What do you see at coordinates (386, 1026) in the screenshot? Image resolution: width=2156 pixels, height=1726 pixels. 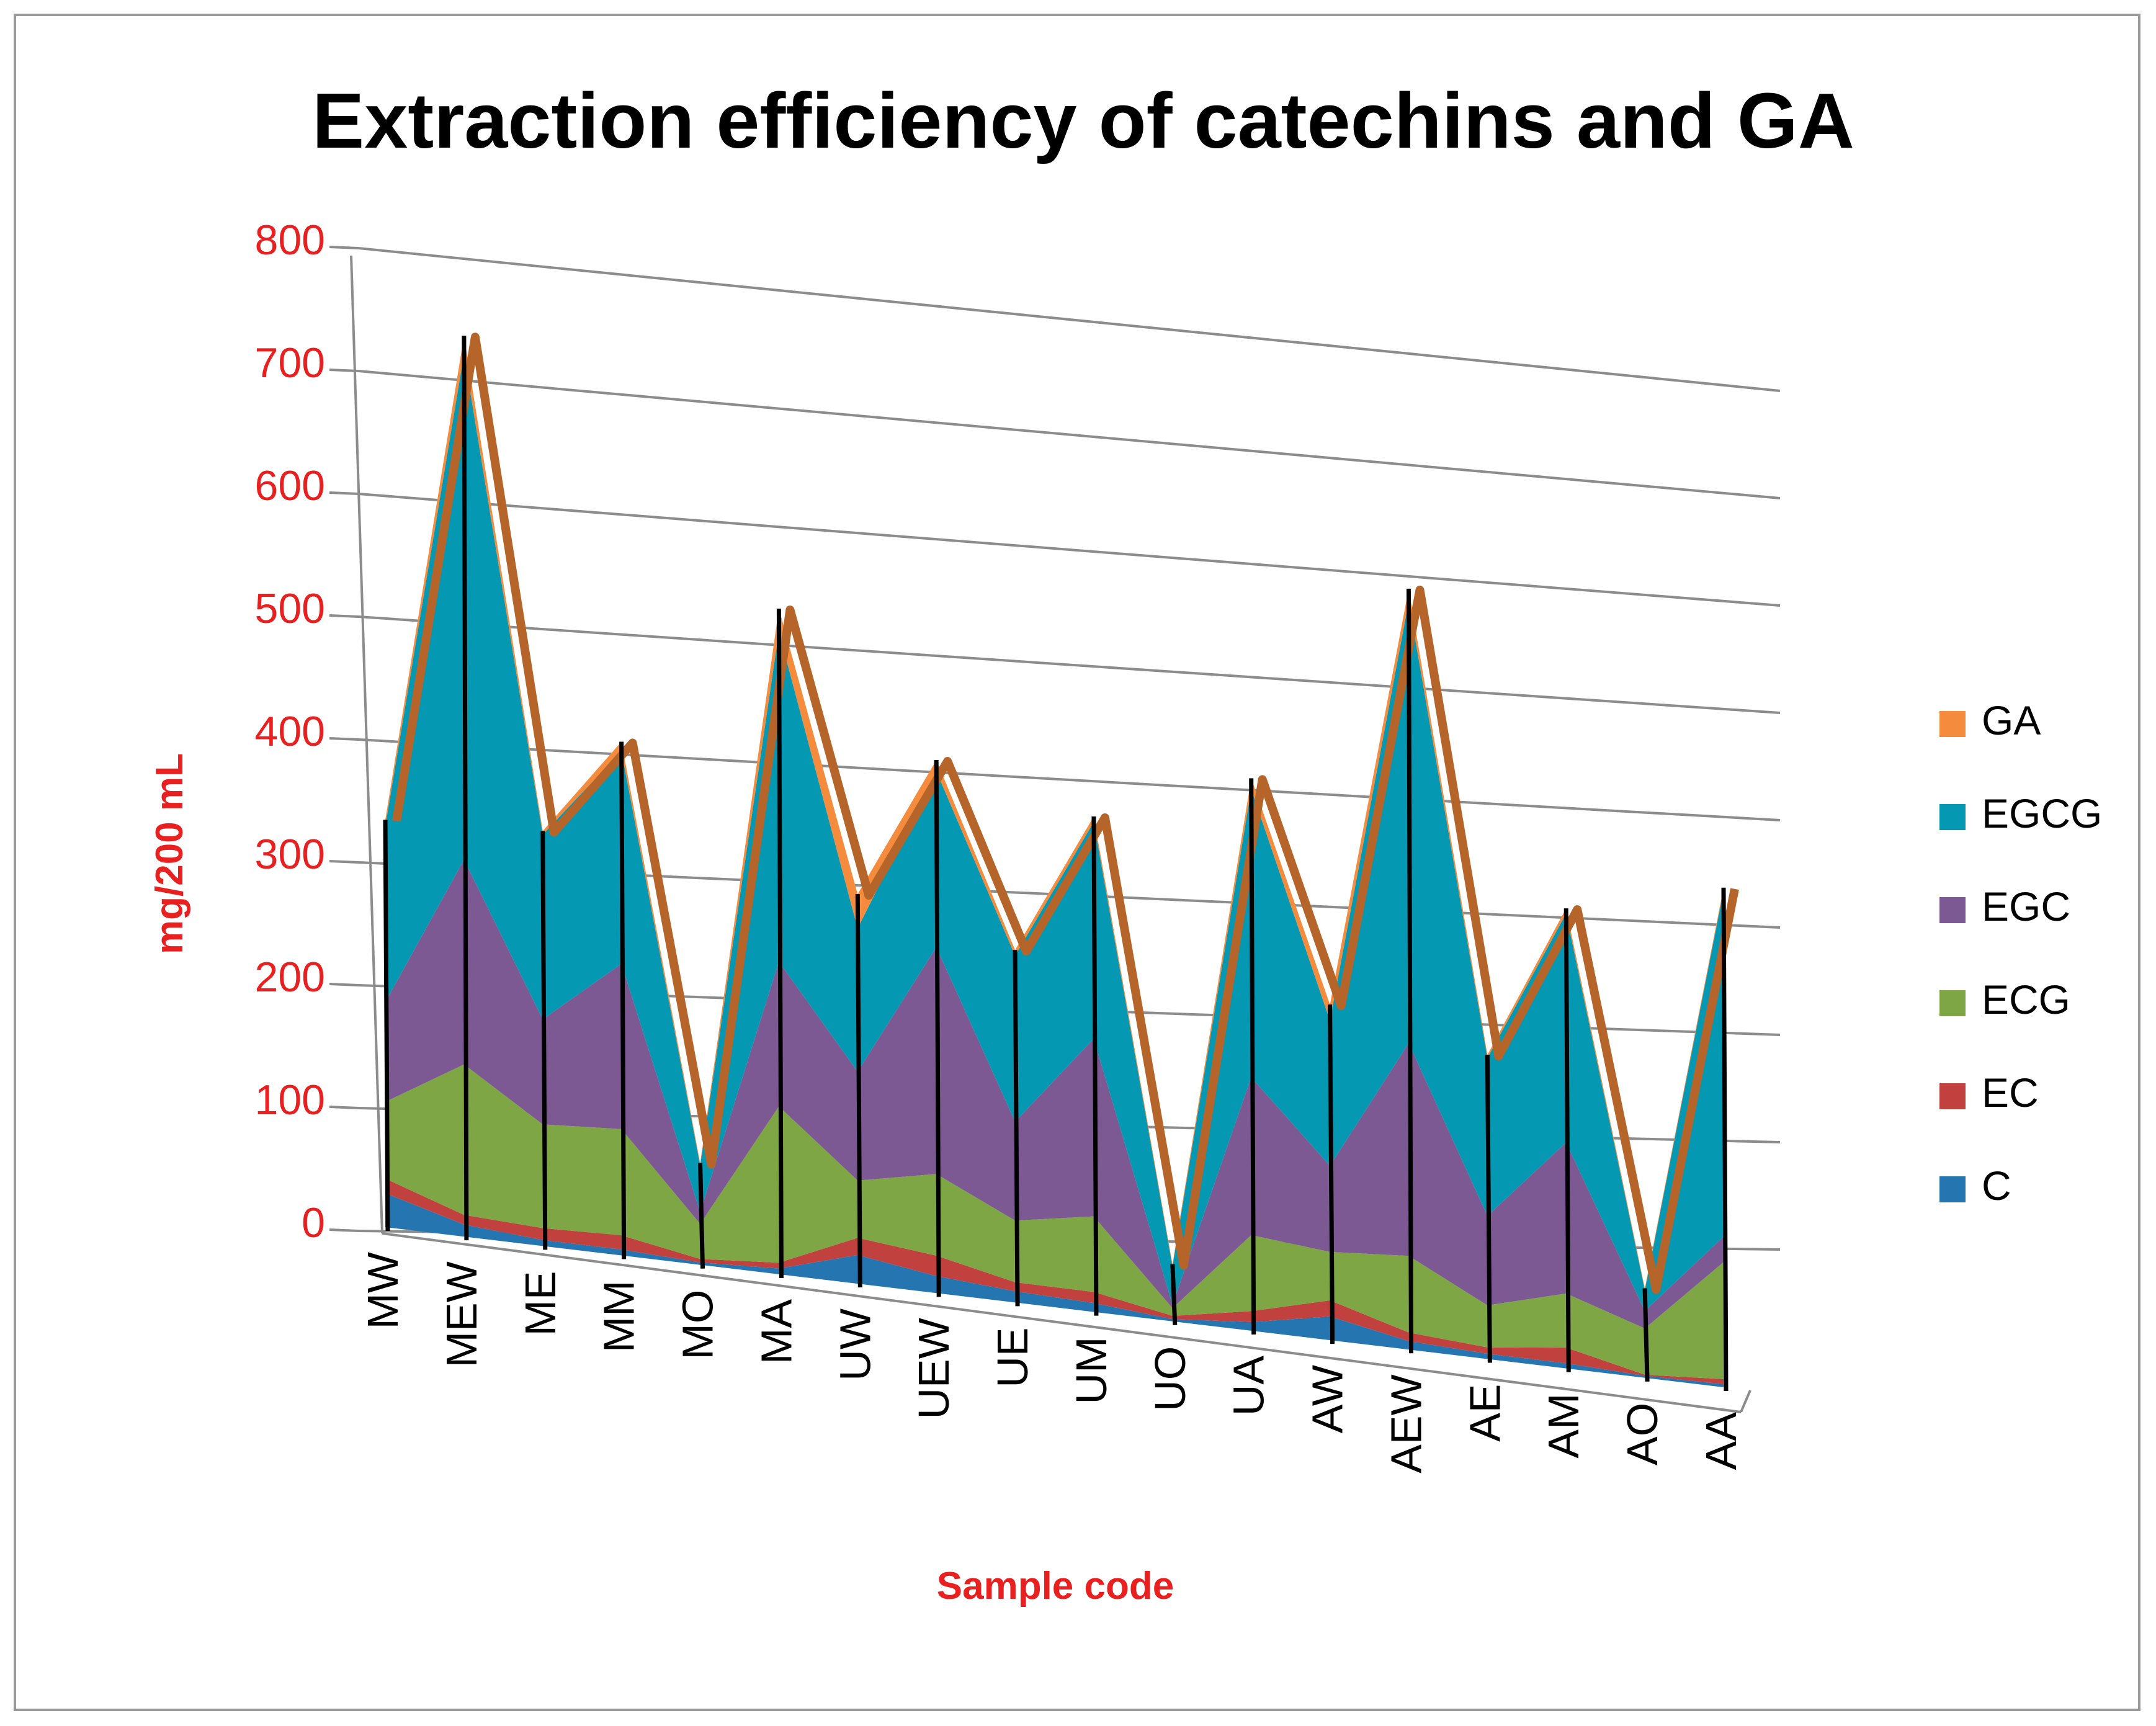 I see `drop-line-mw` at bounding box center [386, 1026].